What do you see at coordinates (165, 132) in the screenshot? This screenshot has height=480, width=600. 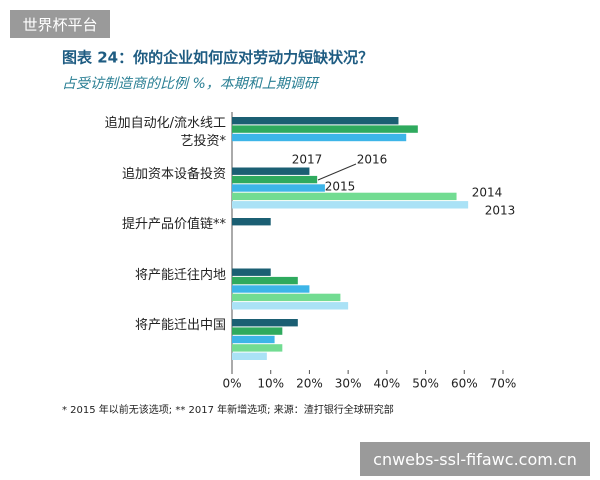 I see `category-label: 追加自动化/流水线工艺投资*` at bounding box center [165, 132].